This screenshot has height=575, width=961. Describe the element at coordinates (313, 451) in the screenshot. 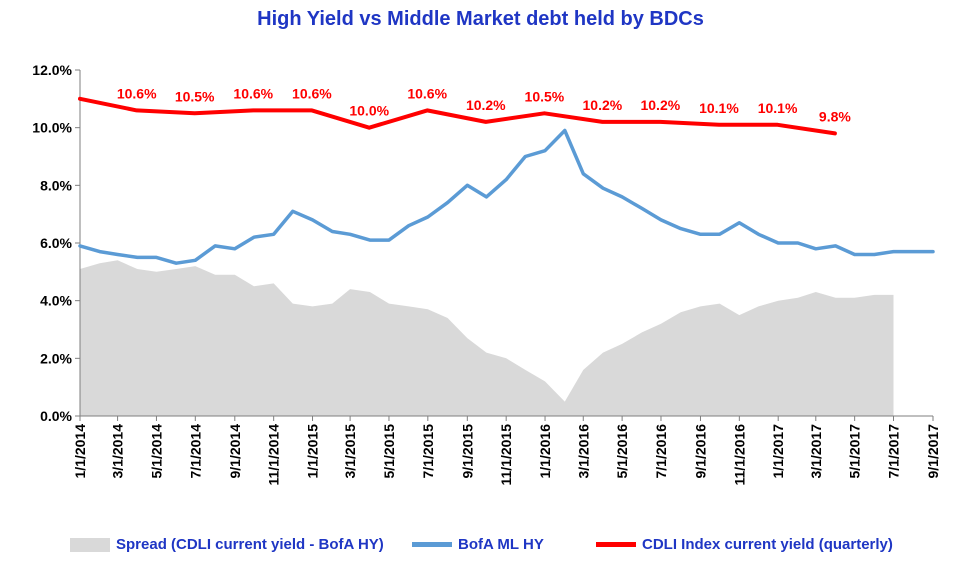

I see `x-tick-label: 1/1/2015` at that location.